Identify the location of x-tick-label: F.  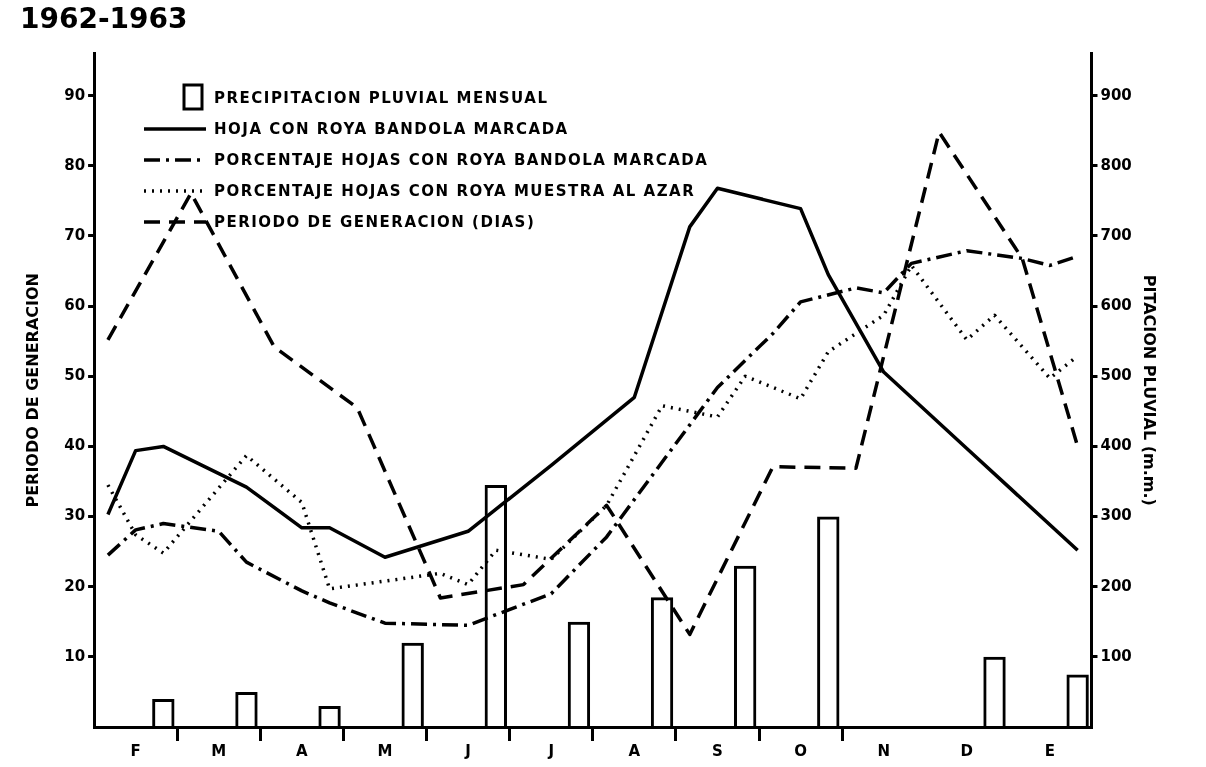
(135, 750).